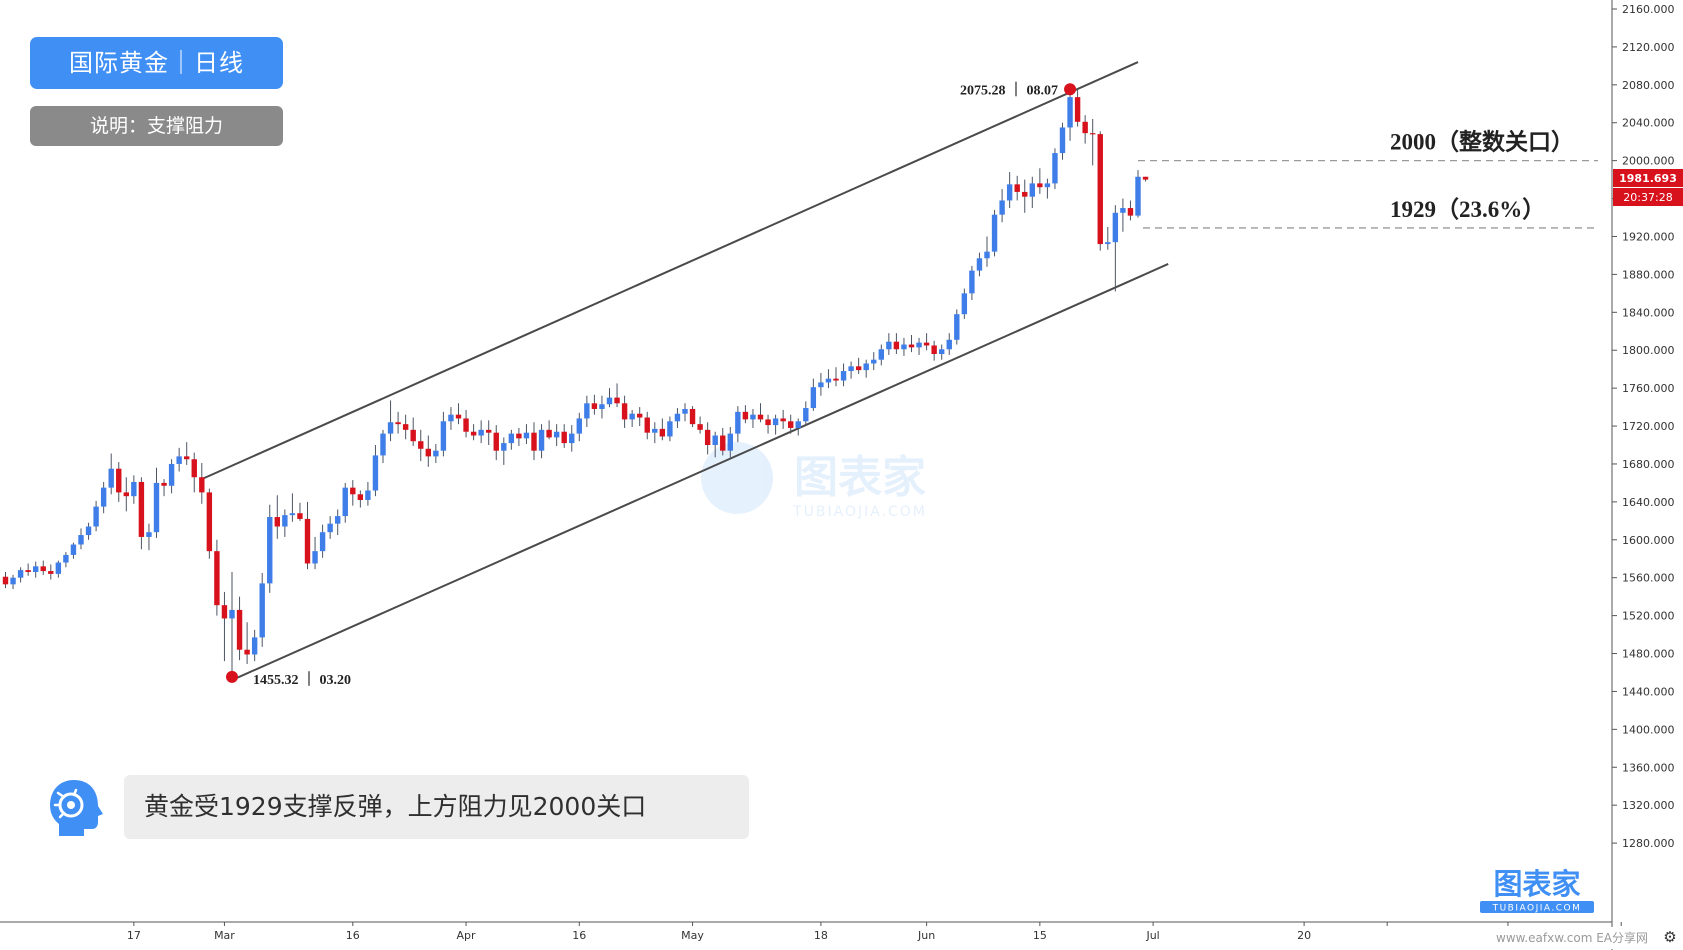  I want to click on x-tick-label: 20, so click(1304, 935).